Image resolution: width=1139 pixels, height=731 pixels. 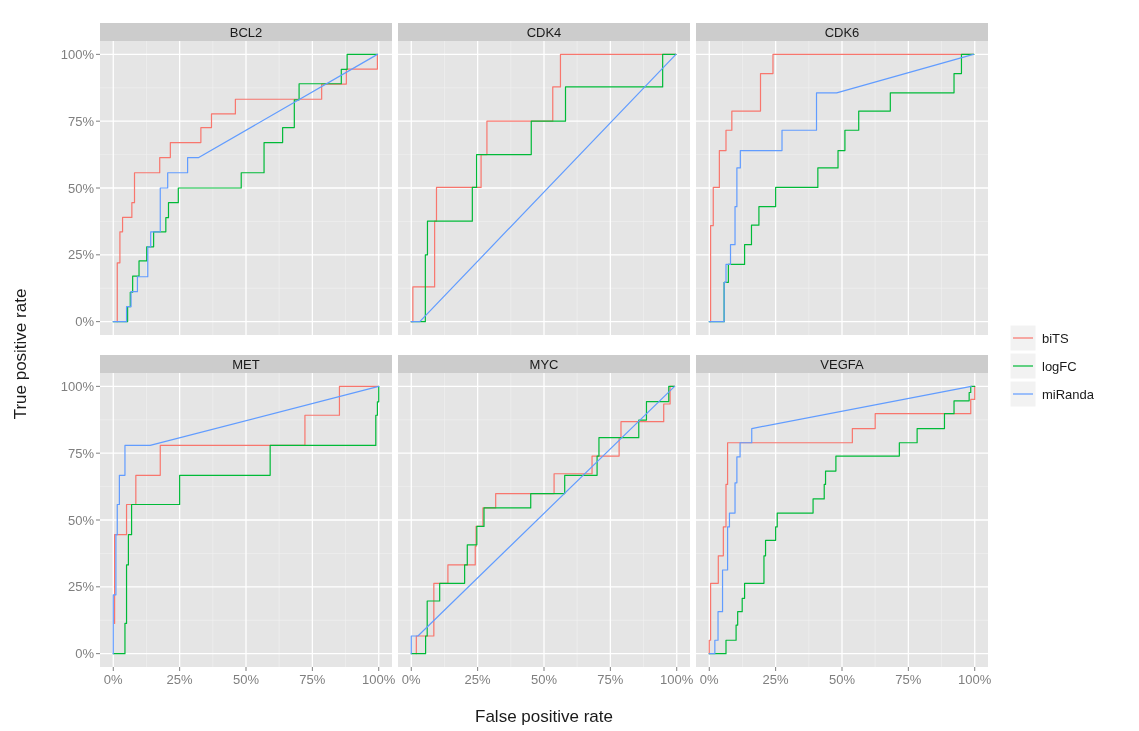 I want to click on chart-title: CDK4, so click(x=544, y=32).